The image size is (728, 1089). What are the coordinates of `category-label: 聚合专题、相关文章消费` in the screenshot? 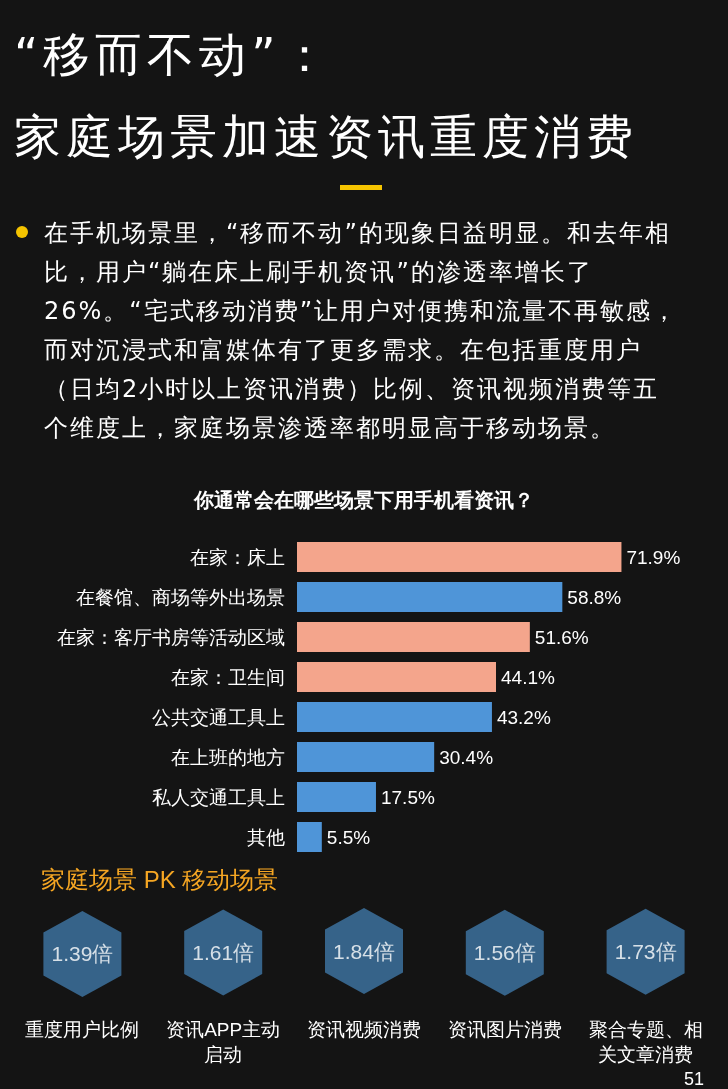 It's located at (645, 1042).